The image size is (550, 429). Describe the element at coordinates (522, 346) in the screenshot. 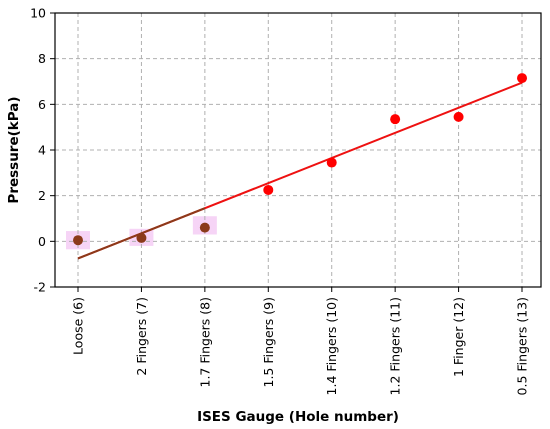

I see `x-tick-label: 0.5 Fingers (13)` at that location.